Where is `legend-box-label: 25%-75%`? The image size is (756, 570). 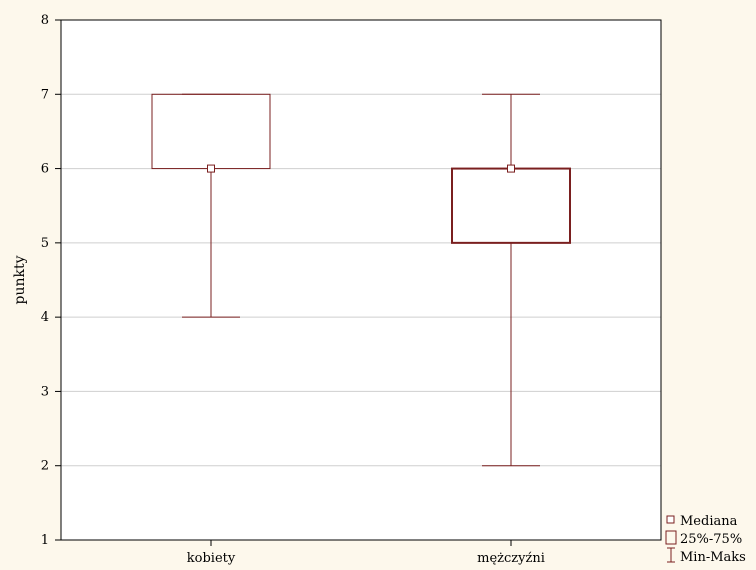 legend-box-label: 25%-75% is located at coordinates (711, 539).